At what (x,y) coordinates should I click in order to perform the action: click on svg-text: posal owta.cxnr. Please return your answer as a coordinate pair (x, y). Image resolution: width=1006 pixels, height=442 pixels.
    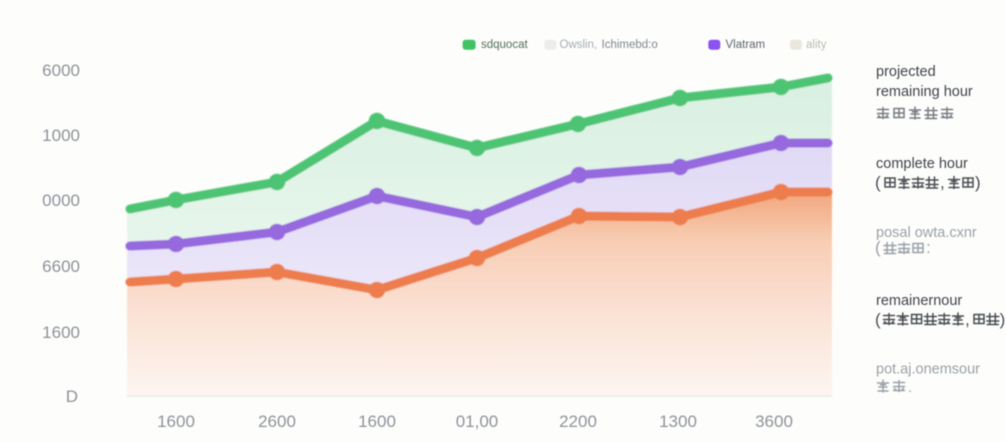
    Looking at the image, I should click on (926, 233).